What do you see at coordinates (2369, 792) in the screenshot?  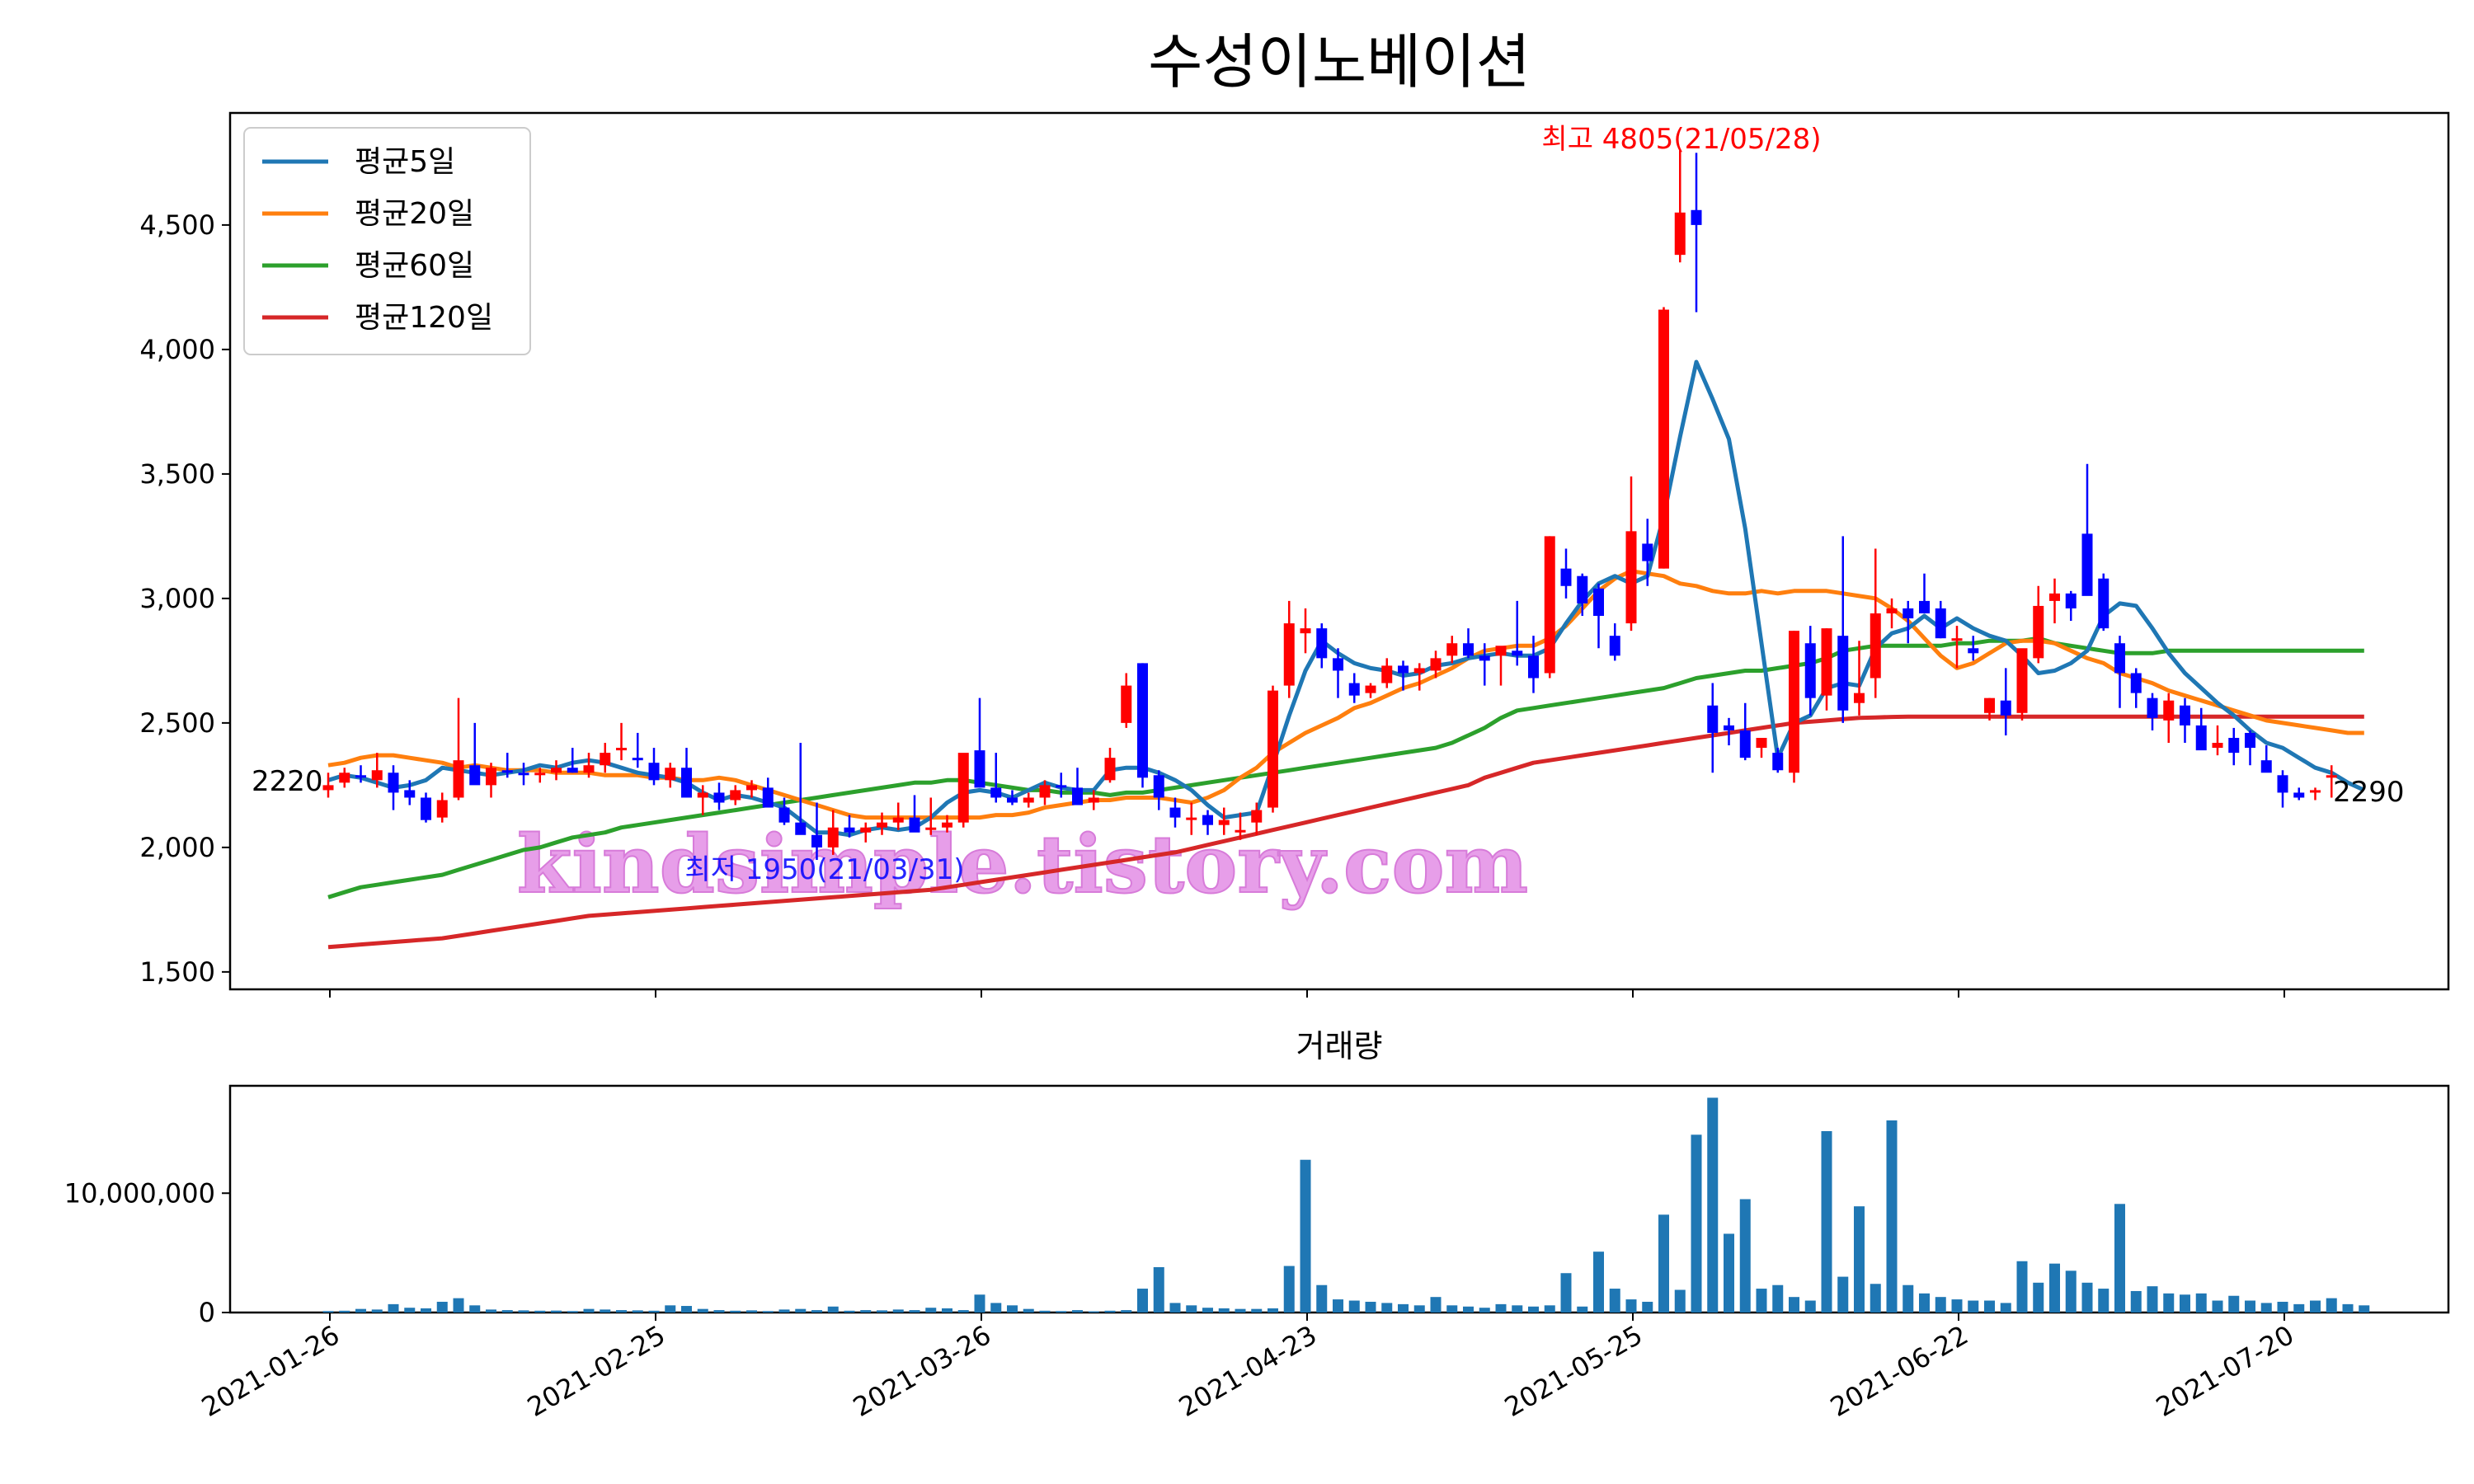 I see `last-close-annotation: 2290` at bounding box center [2369, 792].